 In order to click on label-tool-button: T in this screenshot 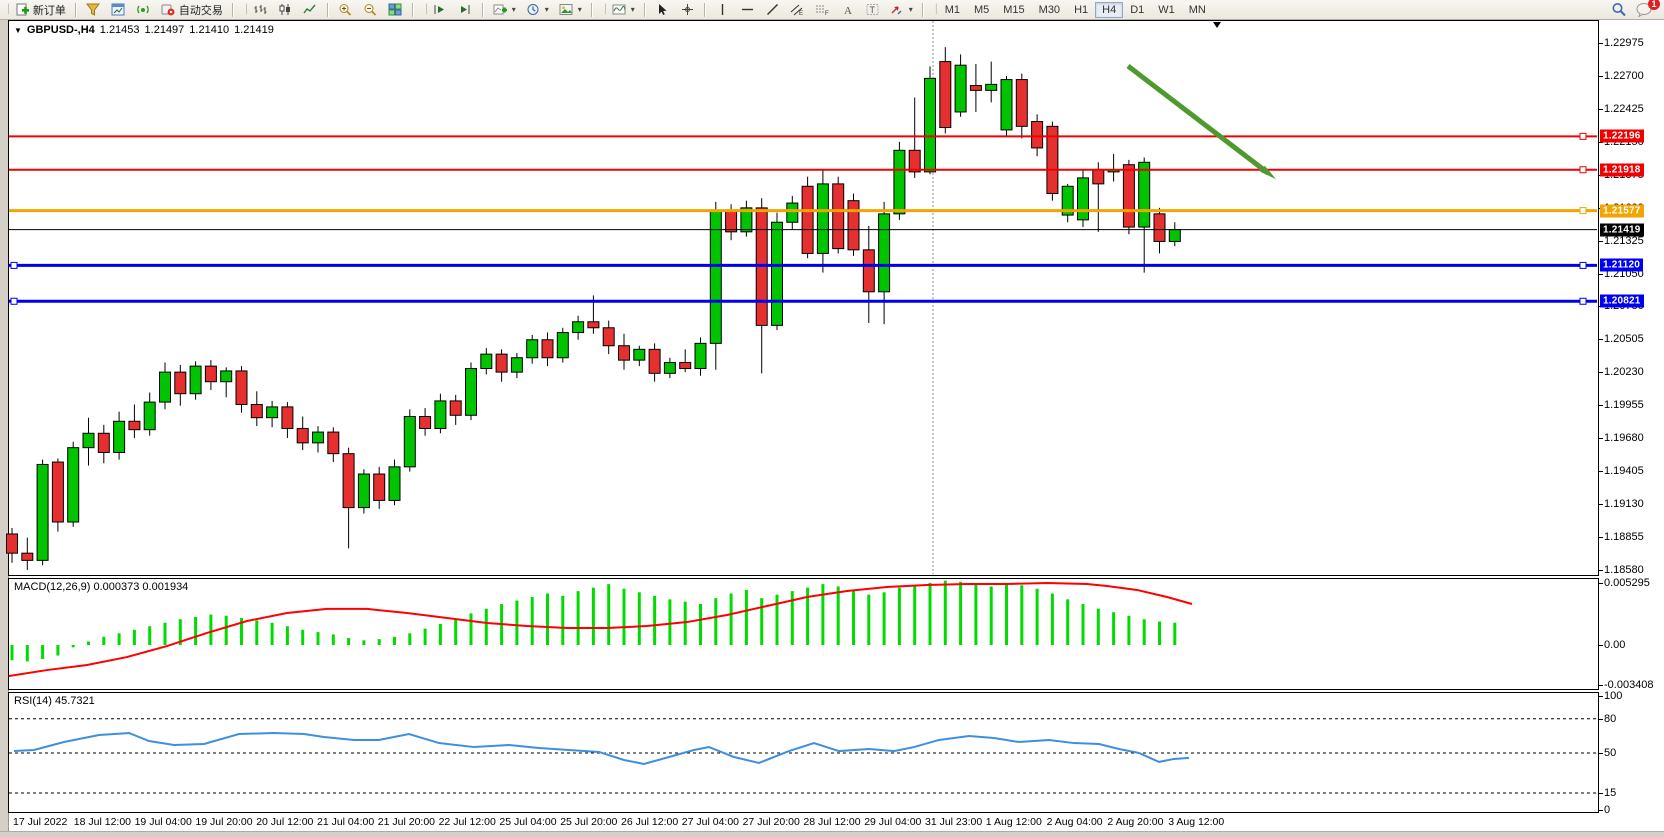, I will do `click(872, 9)`.